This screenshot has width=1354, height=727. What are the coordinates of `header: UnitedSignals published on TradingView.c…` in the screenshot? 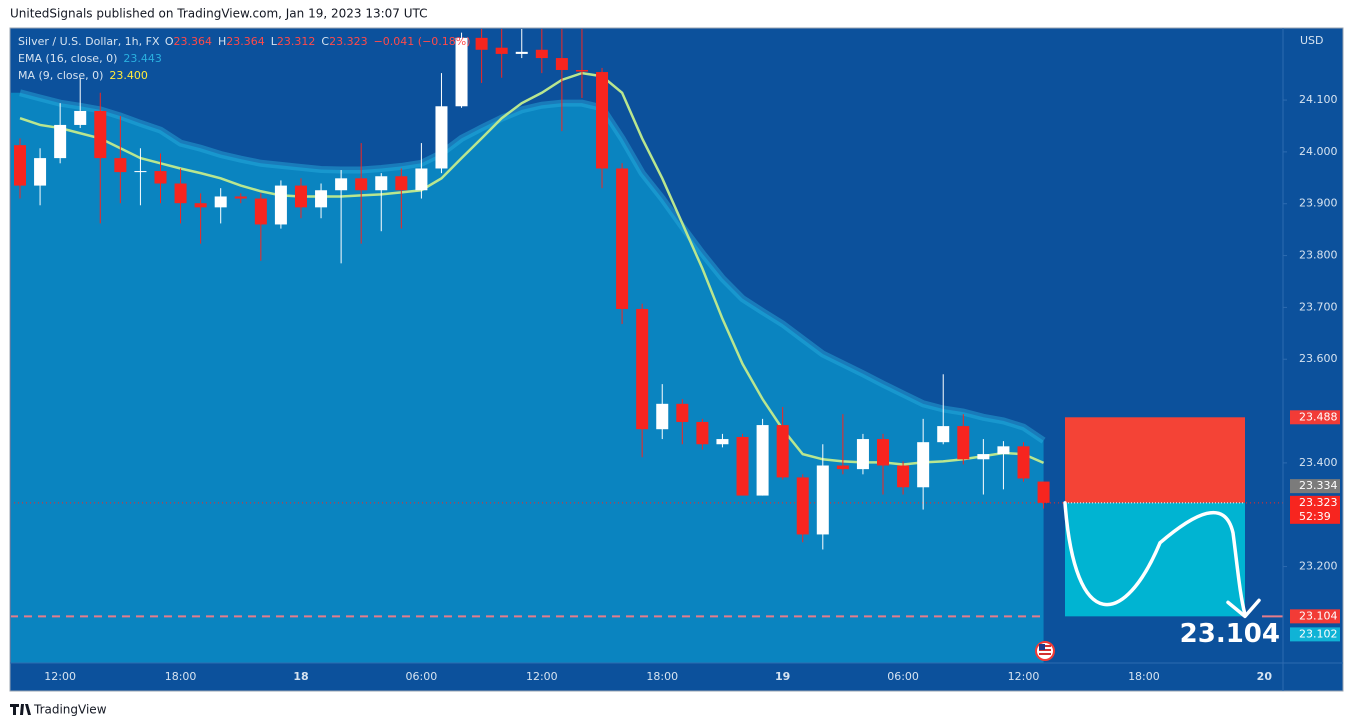 It's located at (219, 14).